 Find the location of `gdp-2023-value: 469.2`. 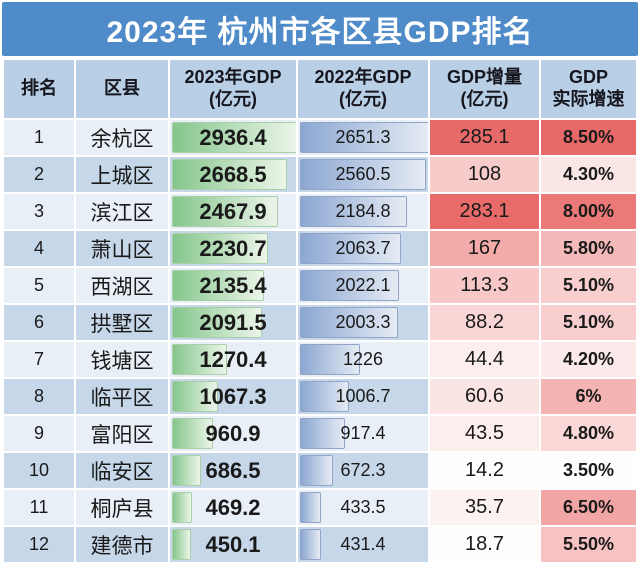

gdp-2023-value: 469.2 is located at coordinates (233, 507).